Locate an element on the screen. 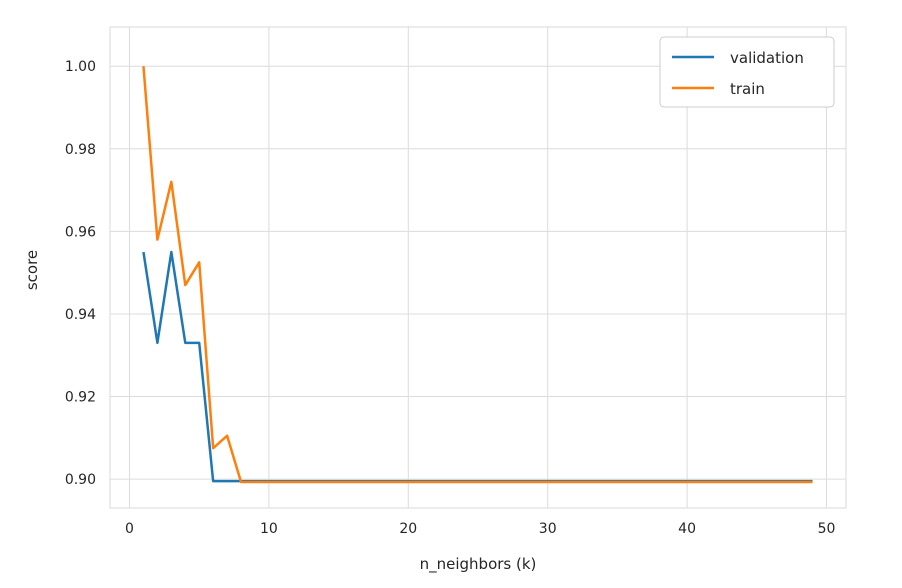 The height and width of the screenshot is (588, 902). x-tick-label: 40 is located at coordinates (687, 529).